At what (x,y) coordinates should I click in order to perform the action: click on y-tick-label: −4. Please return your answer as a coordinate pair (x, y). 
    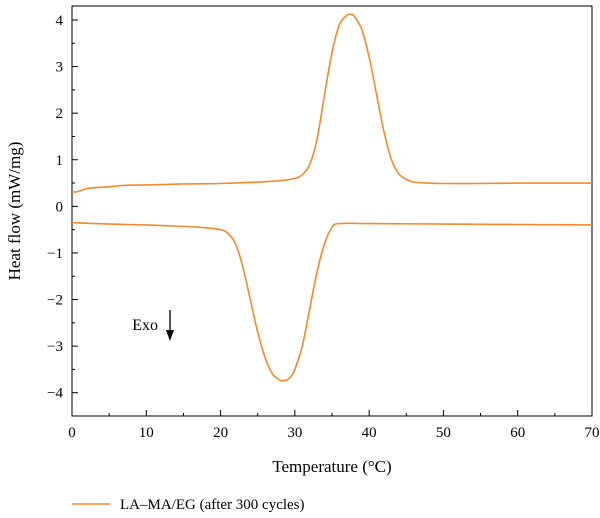
    Looking at the image, I should click on (55, 394).